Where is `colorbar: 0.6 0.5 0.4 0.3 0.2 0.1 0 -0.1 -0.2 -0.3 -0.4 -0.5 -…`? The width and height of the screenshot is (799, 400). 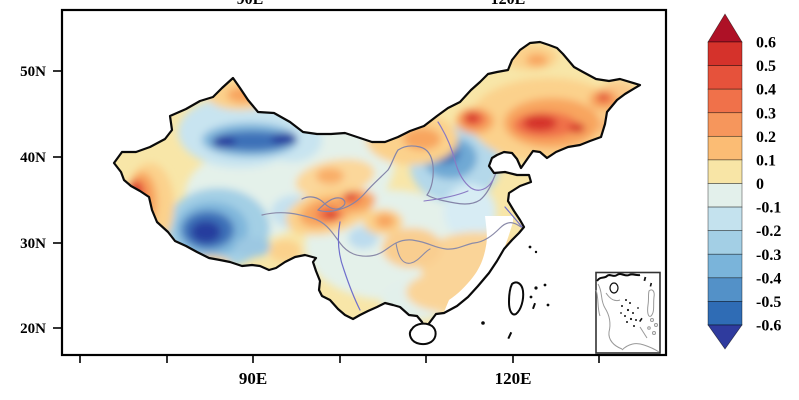 colorbar: 0.6 0.5 0.4 0.3 0.2 0.1 0 -0.1 -0.2 -0.3 -0.4 -0.5 -… is located at coordinates (744, 181).